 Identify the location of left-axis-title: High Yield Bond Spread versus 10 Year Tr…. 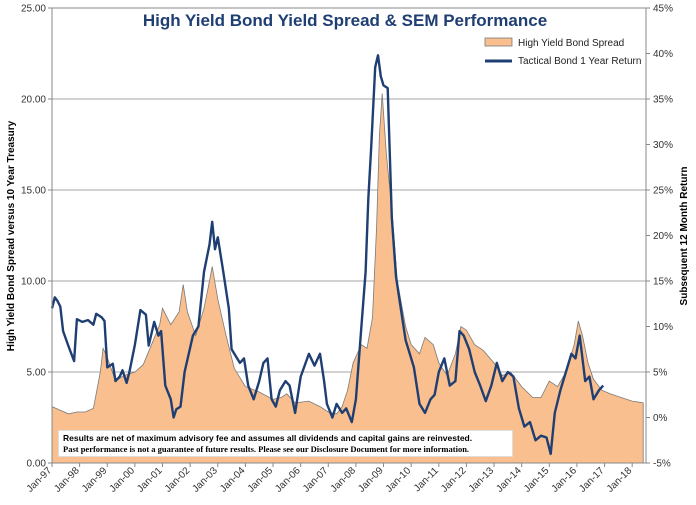
(11, 235).